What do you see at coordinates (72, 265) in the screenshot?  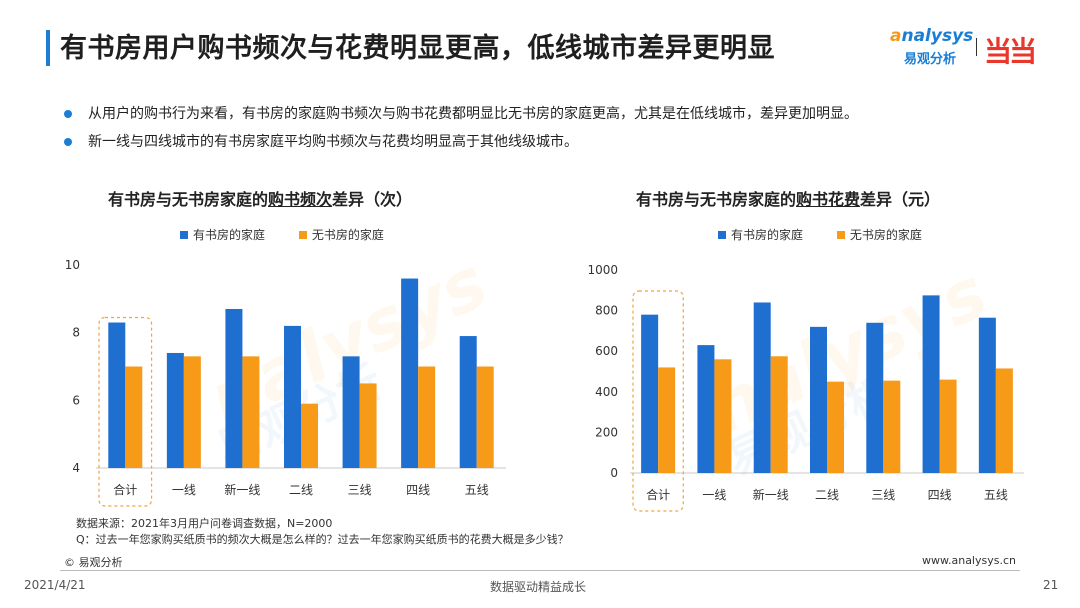 I see `y-tick-label: 10` at bounding box center [72, 265].